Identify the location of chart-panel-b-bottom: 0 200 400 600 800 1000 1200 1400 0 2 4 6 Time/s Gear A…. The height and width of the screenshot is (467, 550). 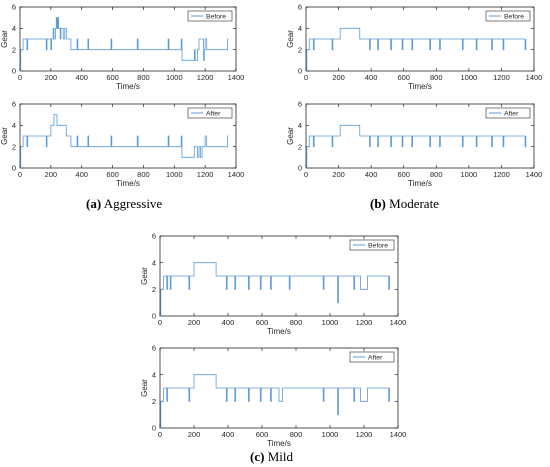
(414, 144).